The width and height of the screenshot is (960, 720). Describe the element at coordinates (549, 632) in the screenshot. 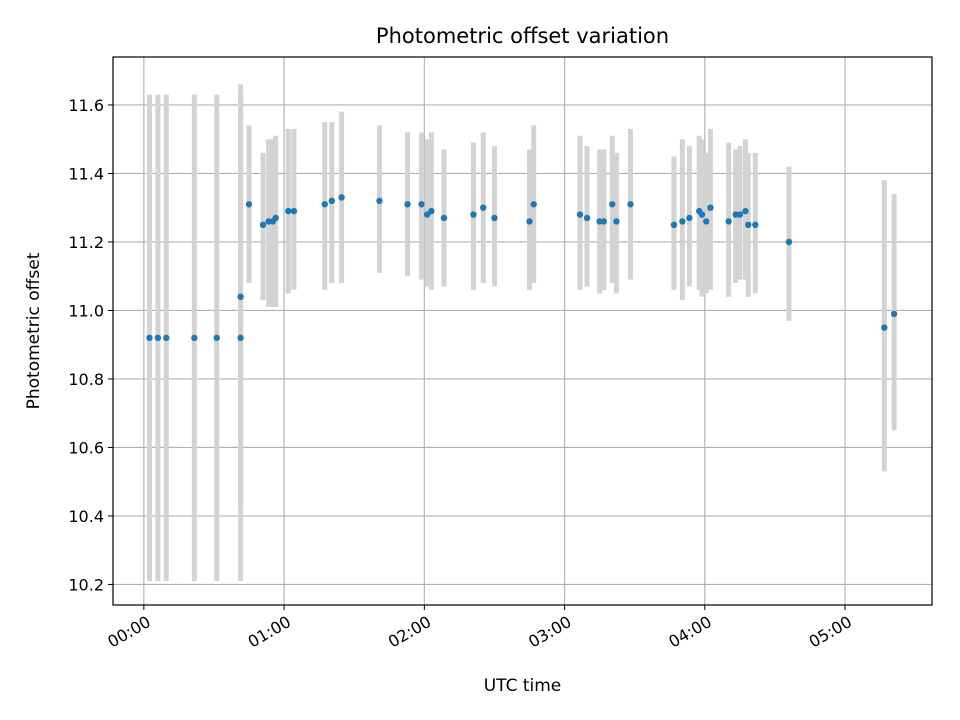

I see `x-tick-label: 03:00` at that location.